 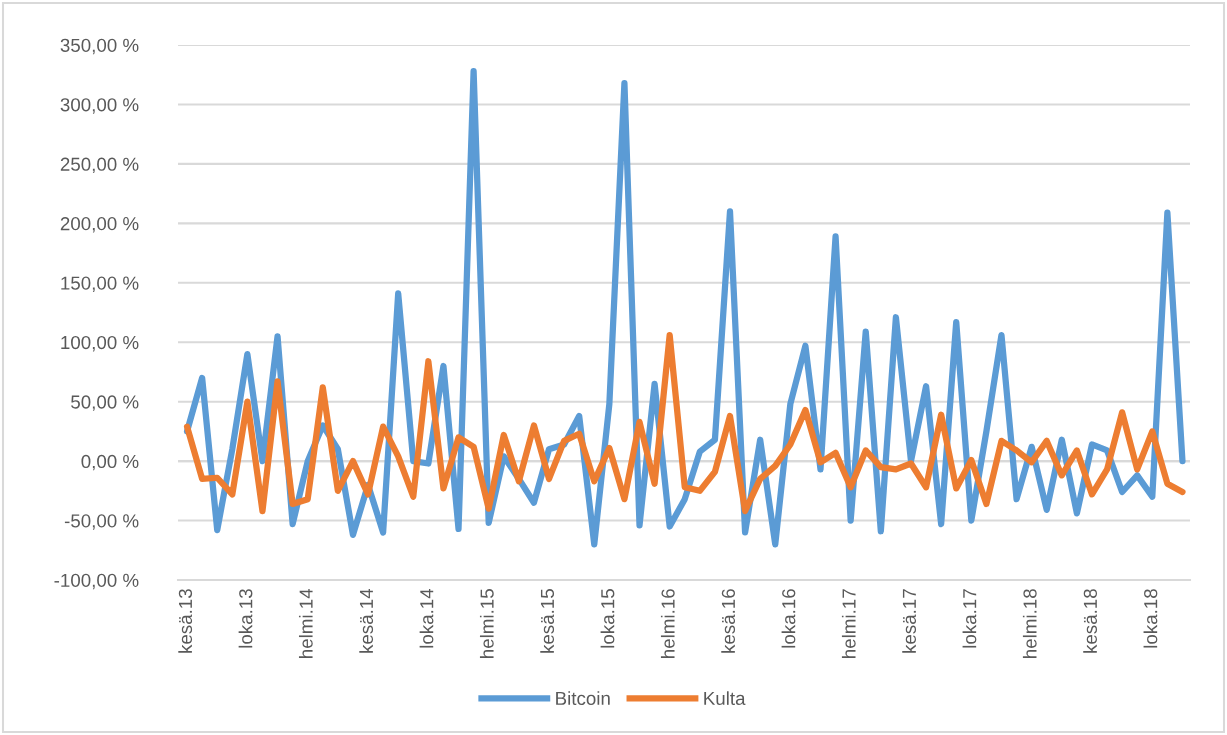 I want to click on y-tick-label: 150,00 %, so click(x=100, y=284).